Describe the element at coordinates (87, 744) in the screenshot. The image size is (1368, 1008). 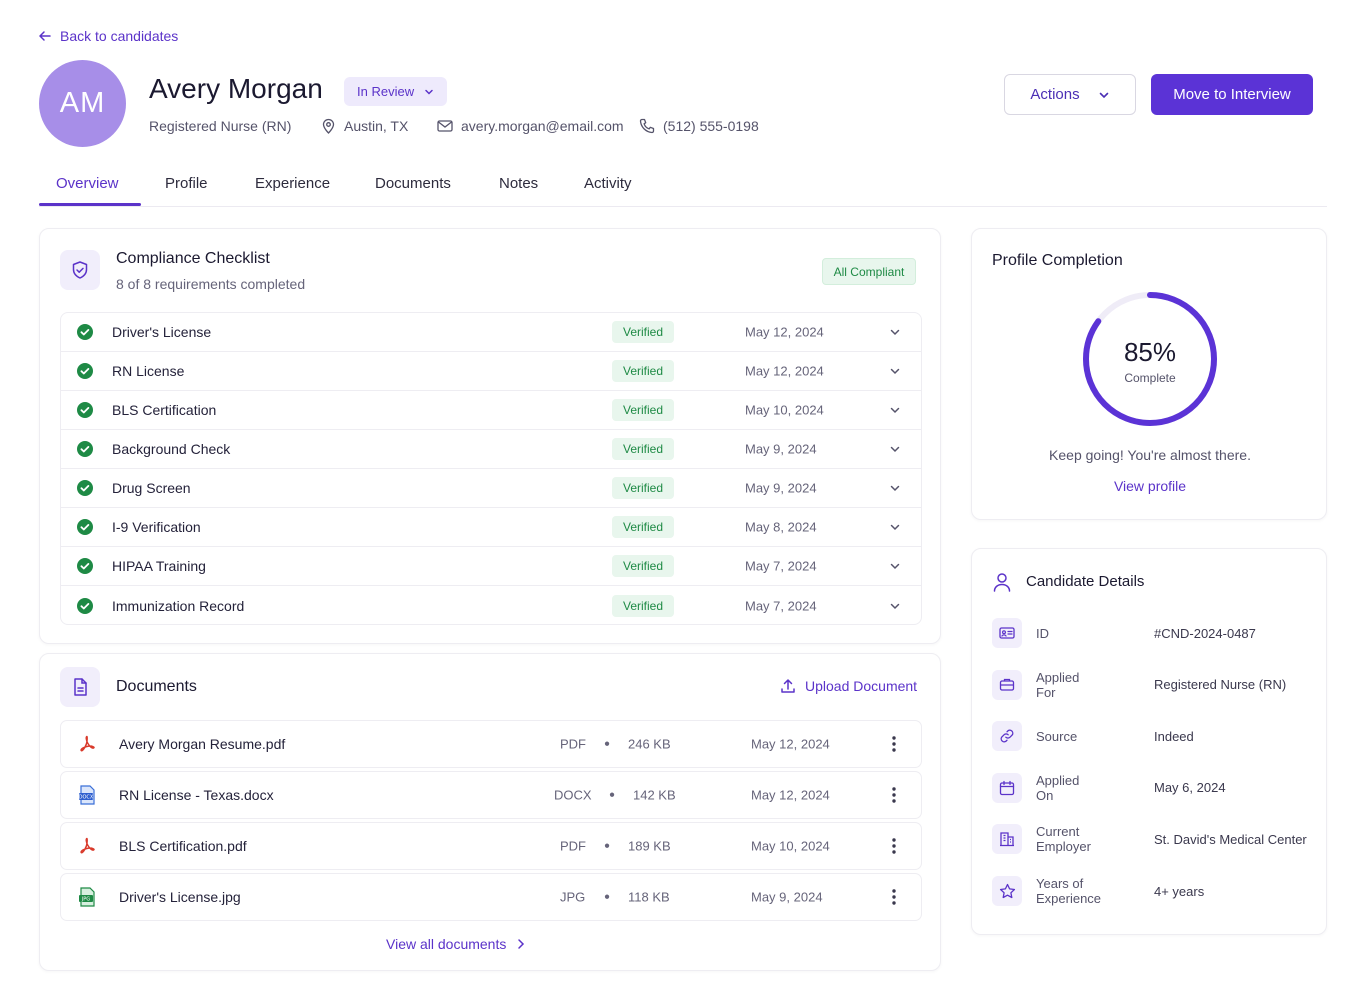
I see `pdf-icon` at that location.